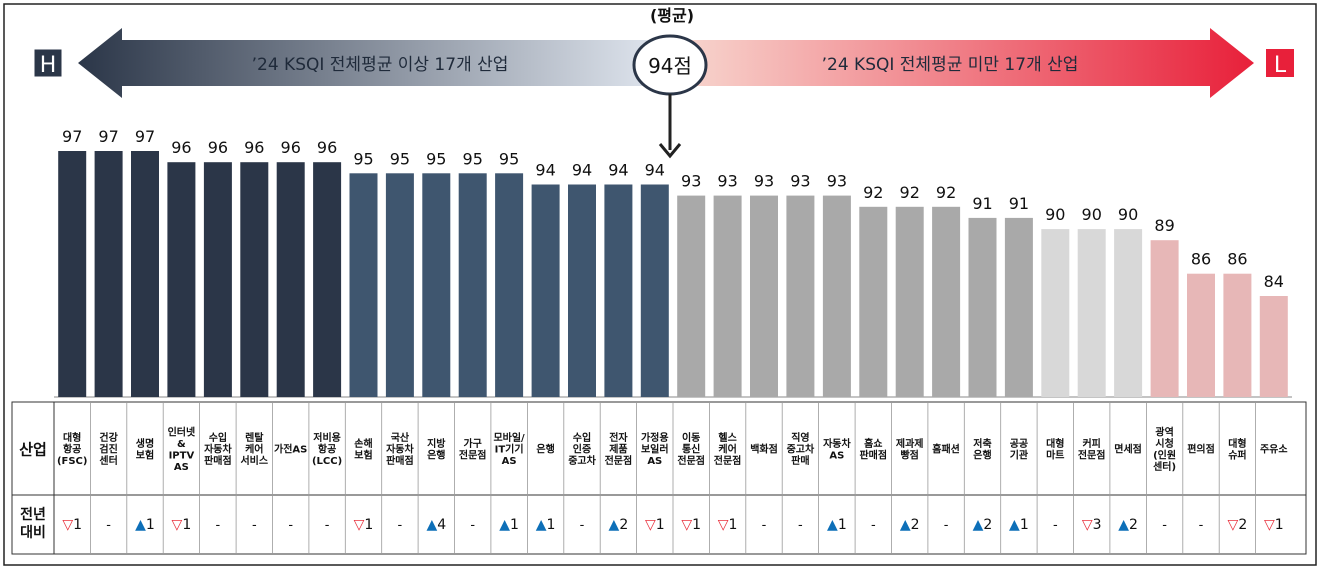  Describe the element at coordinates (436, 525) in the screenshot. I see `yoy-up: ▲4` at that location.